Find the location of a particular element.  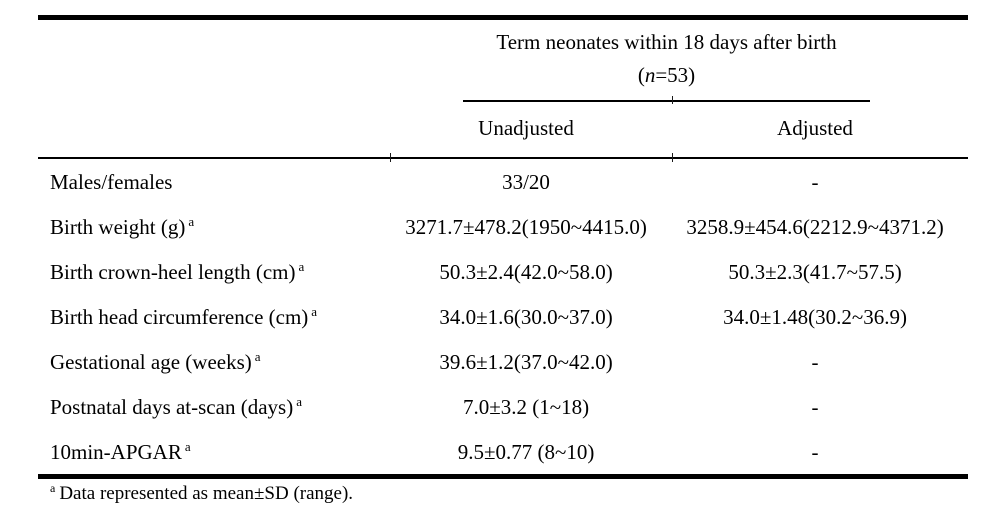

table-row: Males/females 33/20 - is located at coordinates (503, 181).